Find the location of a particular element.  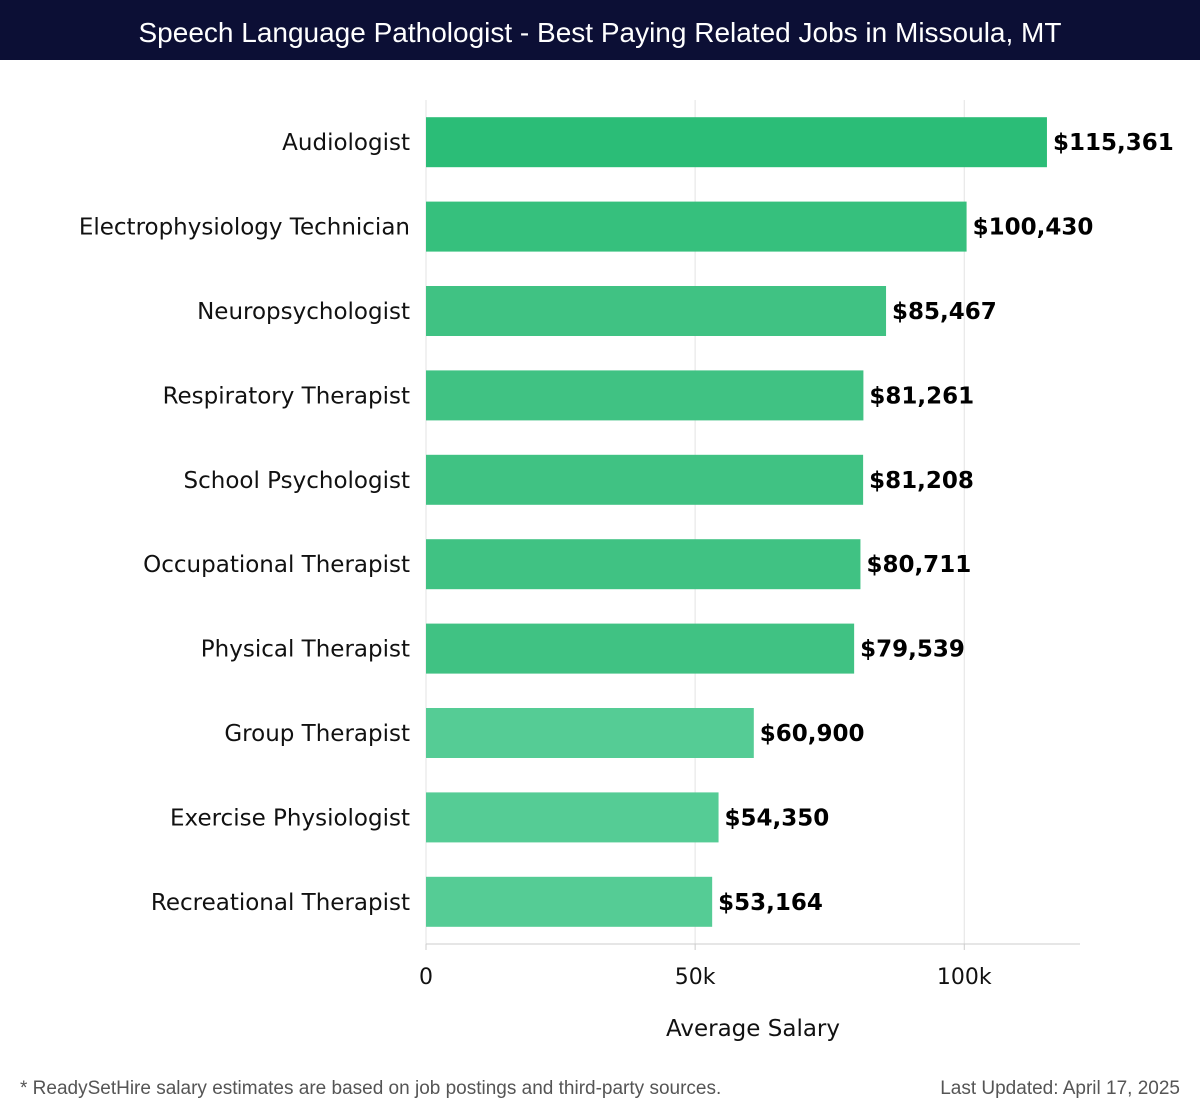

value-label: $54,350 is located at coordinates (777, 818).